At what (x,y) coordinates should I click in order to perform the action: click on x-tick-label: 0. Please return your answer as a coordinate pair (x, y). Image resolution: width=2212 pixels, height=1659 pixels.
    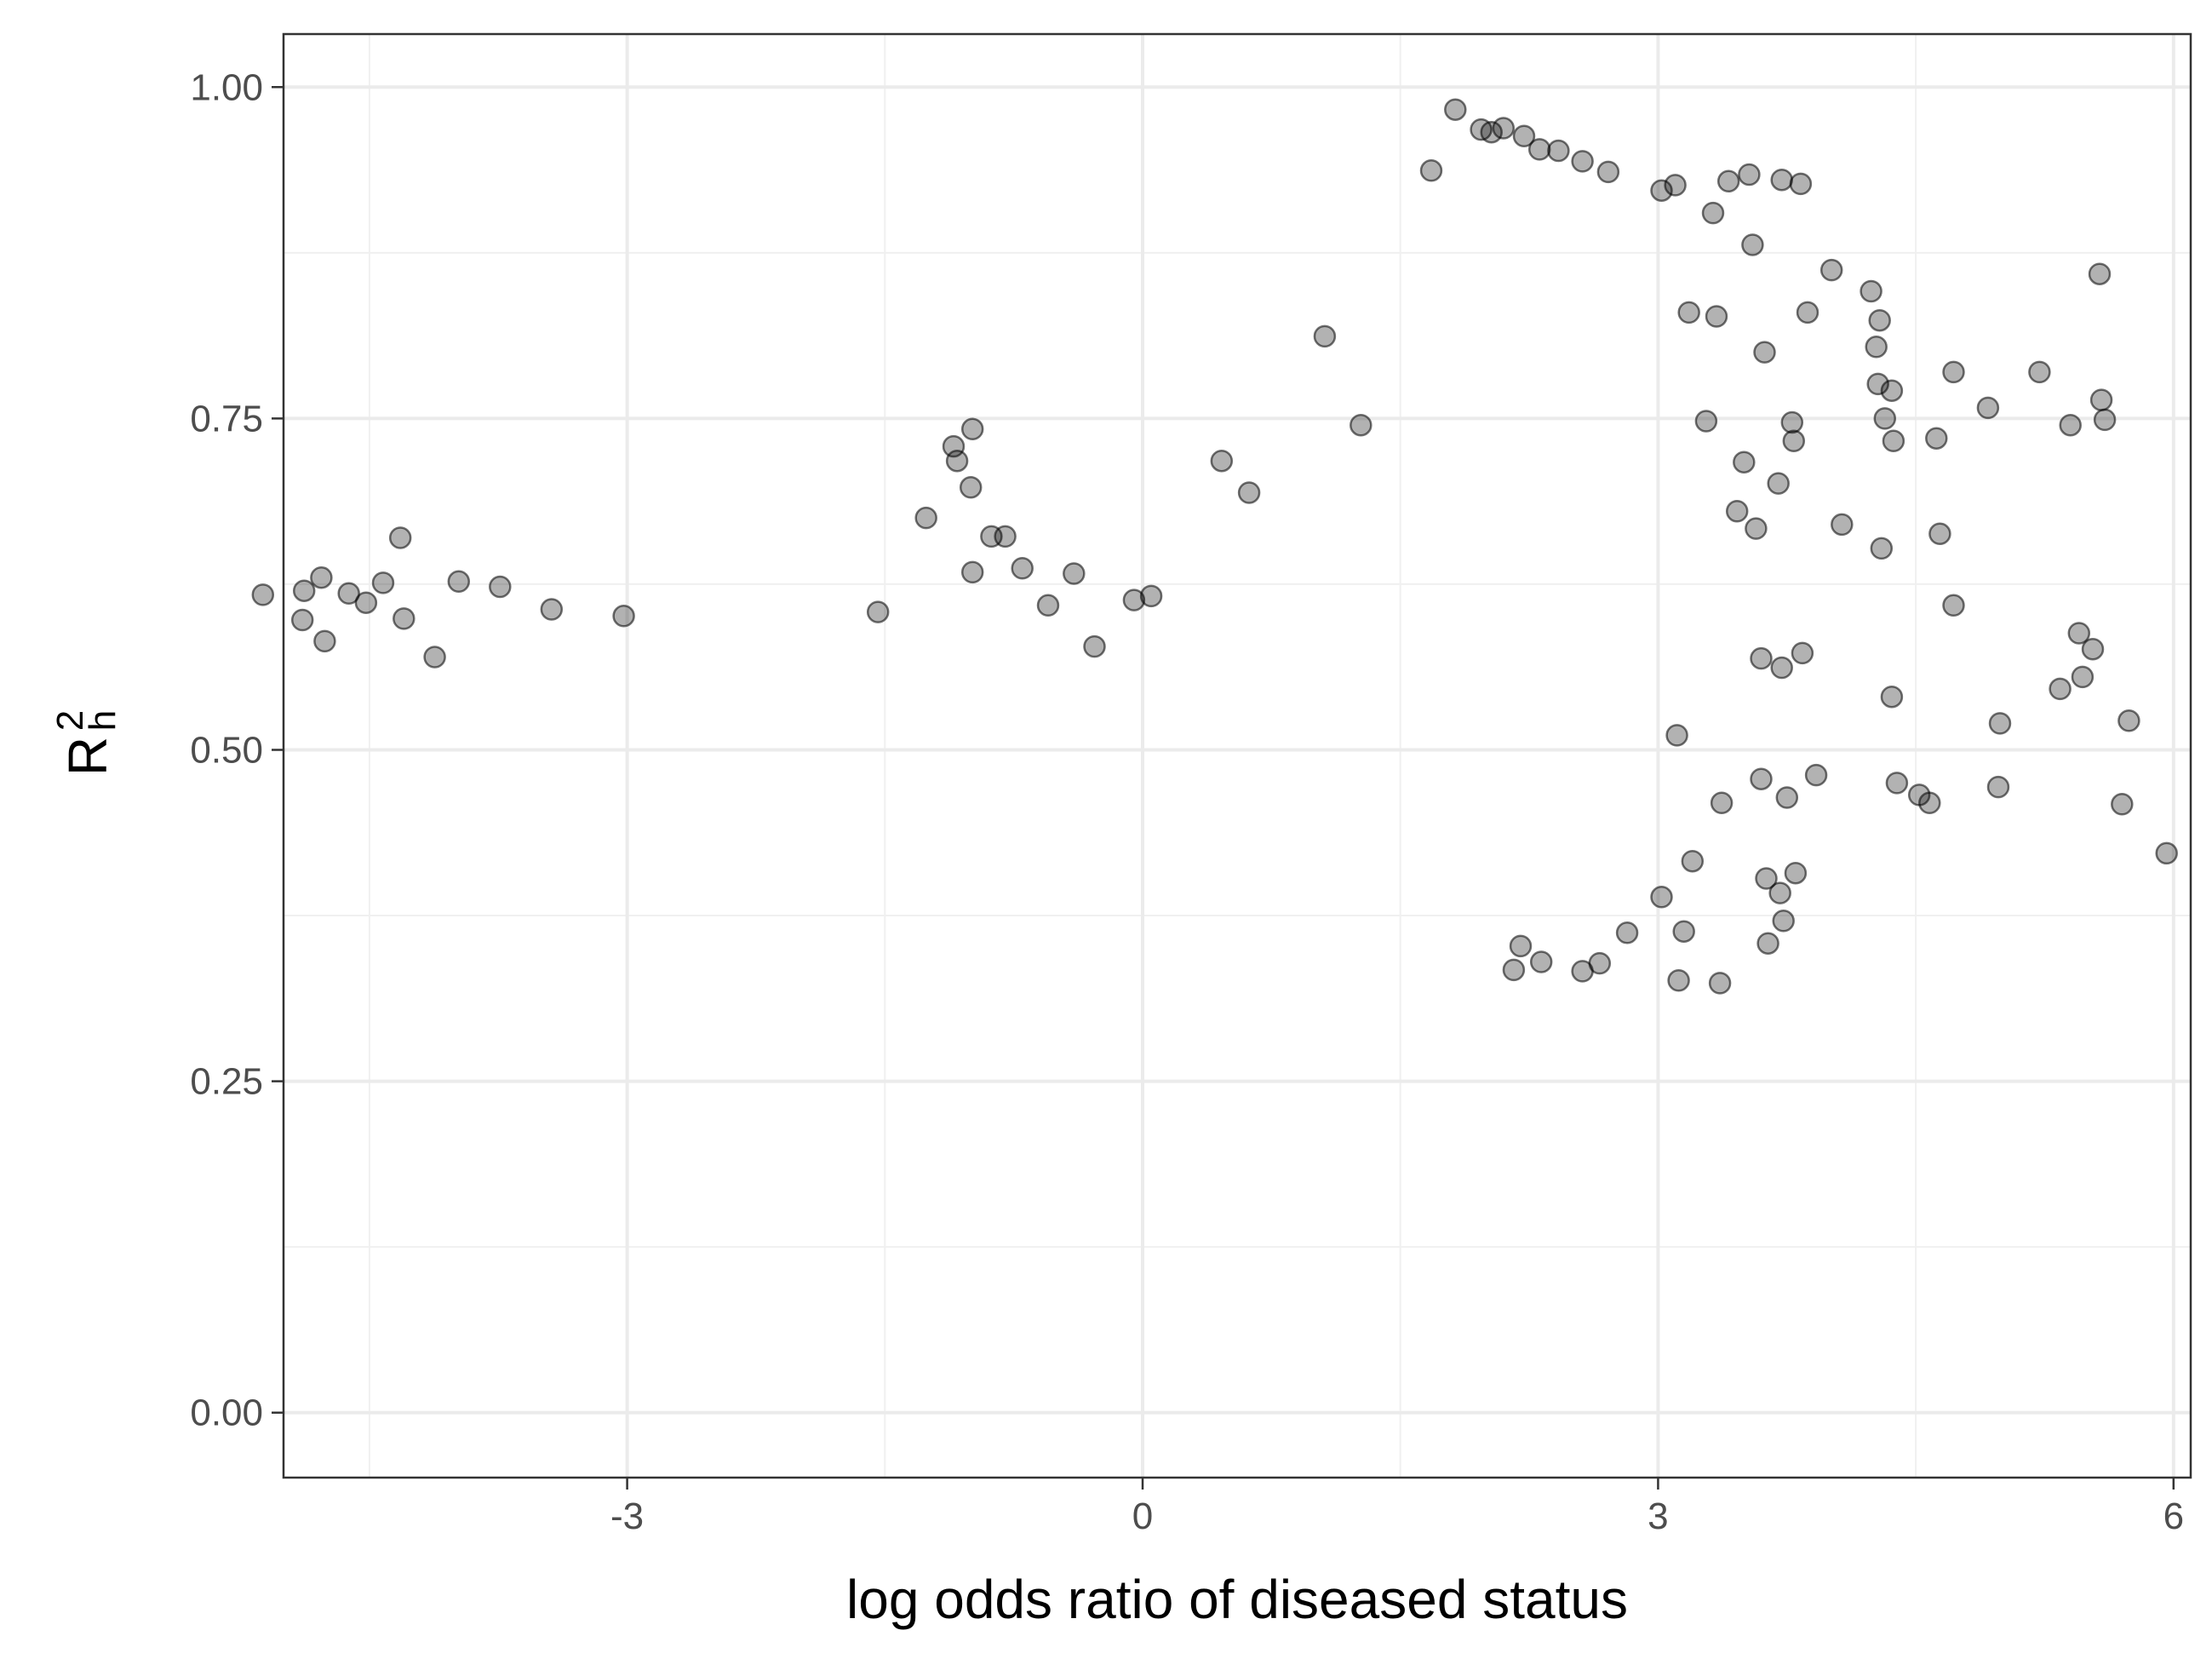
    Looking at the image, I should click on (1142, 1516).